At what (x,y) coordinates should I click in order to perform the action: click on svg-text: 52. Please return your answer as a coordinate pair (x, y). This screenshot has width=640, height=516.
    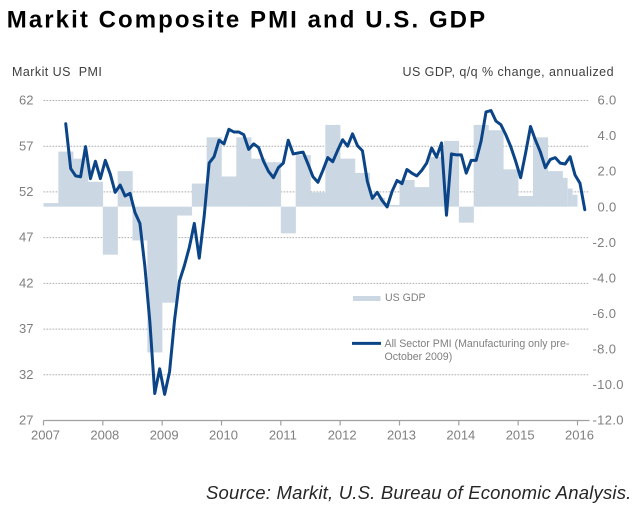
    Looking at the image, I should click on (26, 191).